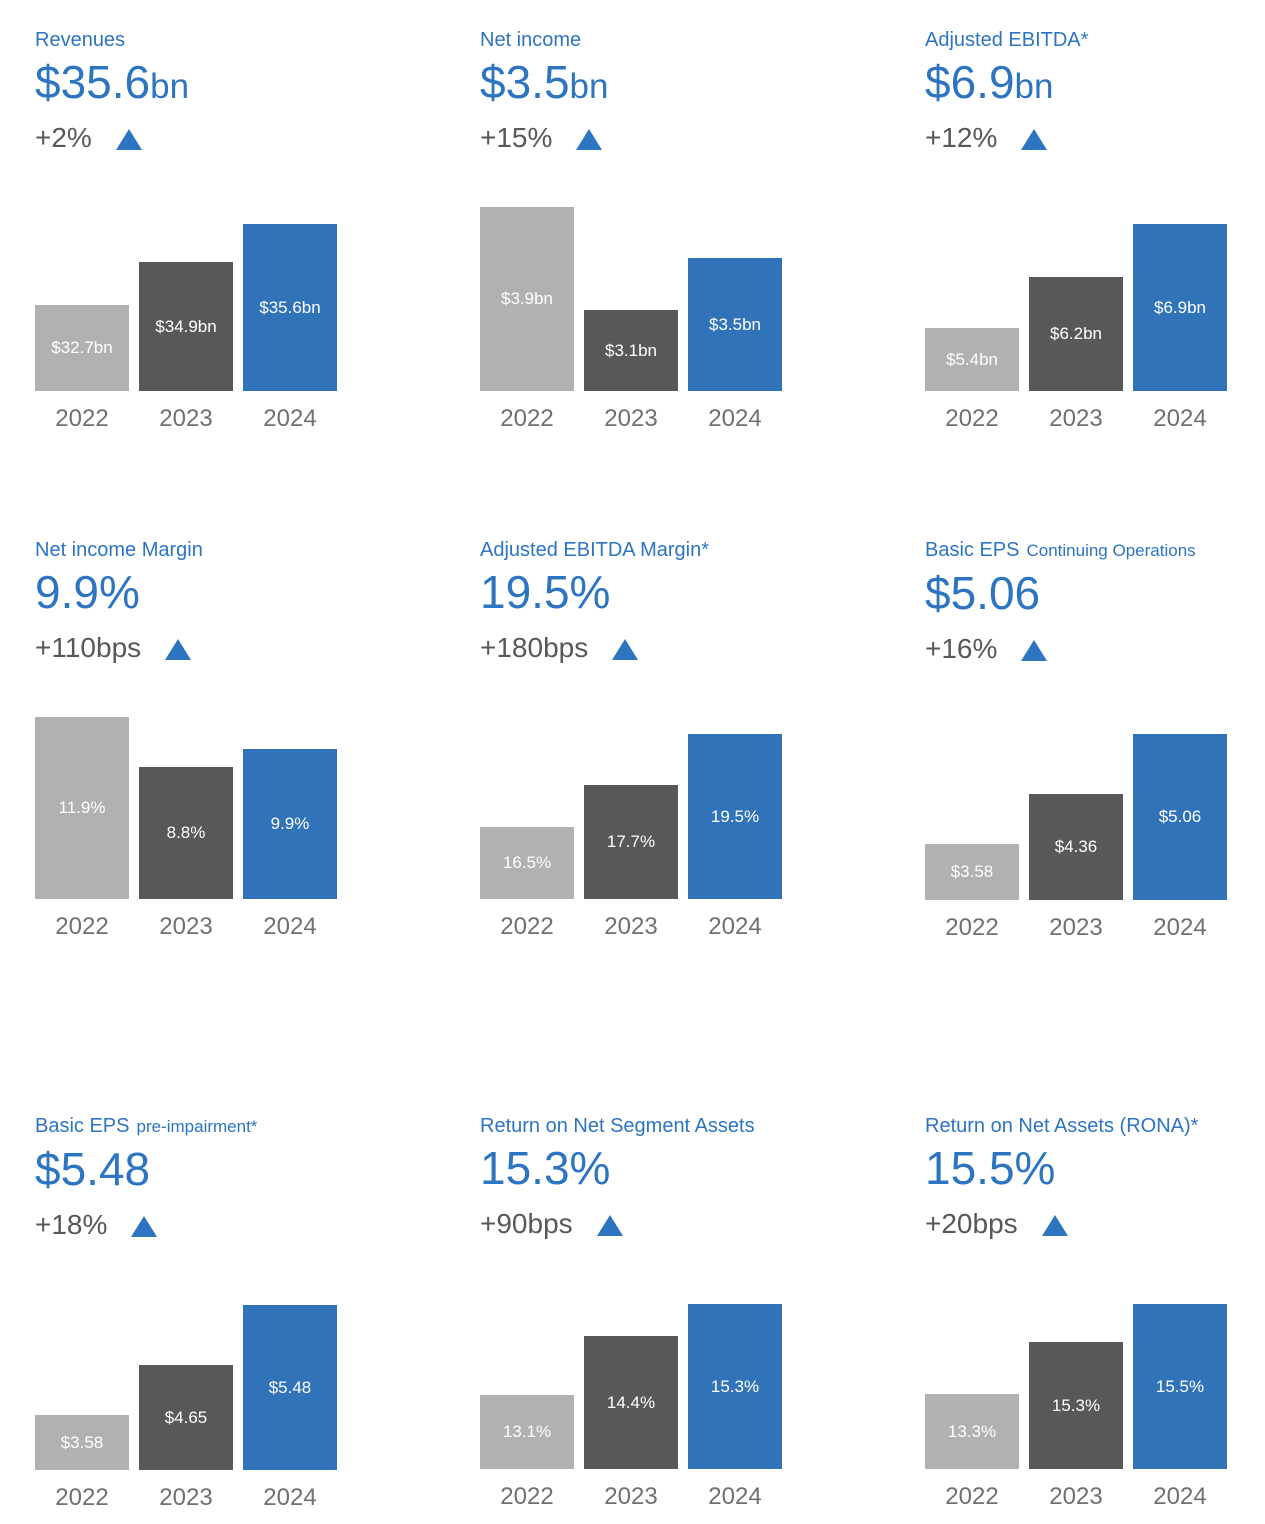  I want to click on card-title: Basic EPS Continuing Operations, so click(1095, 550).